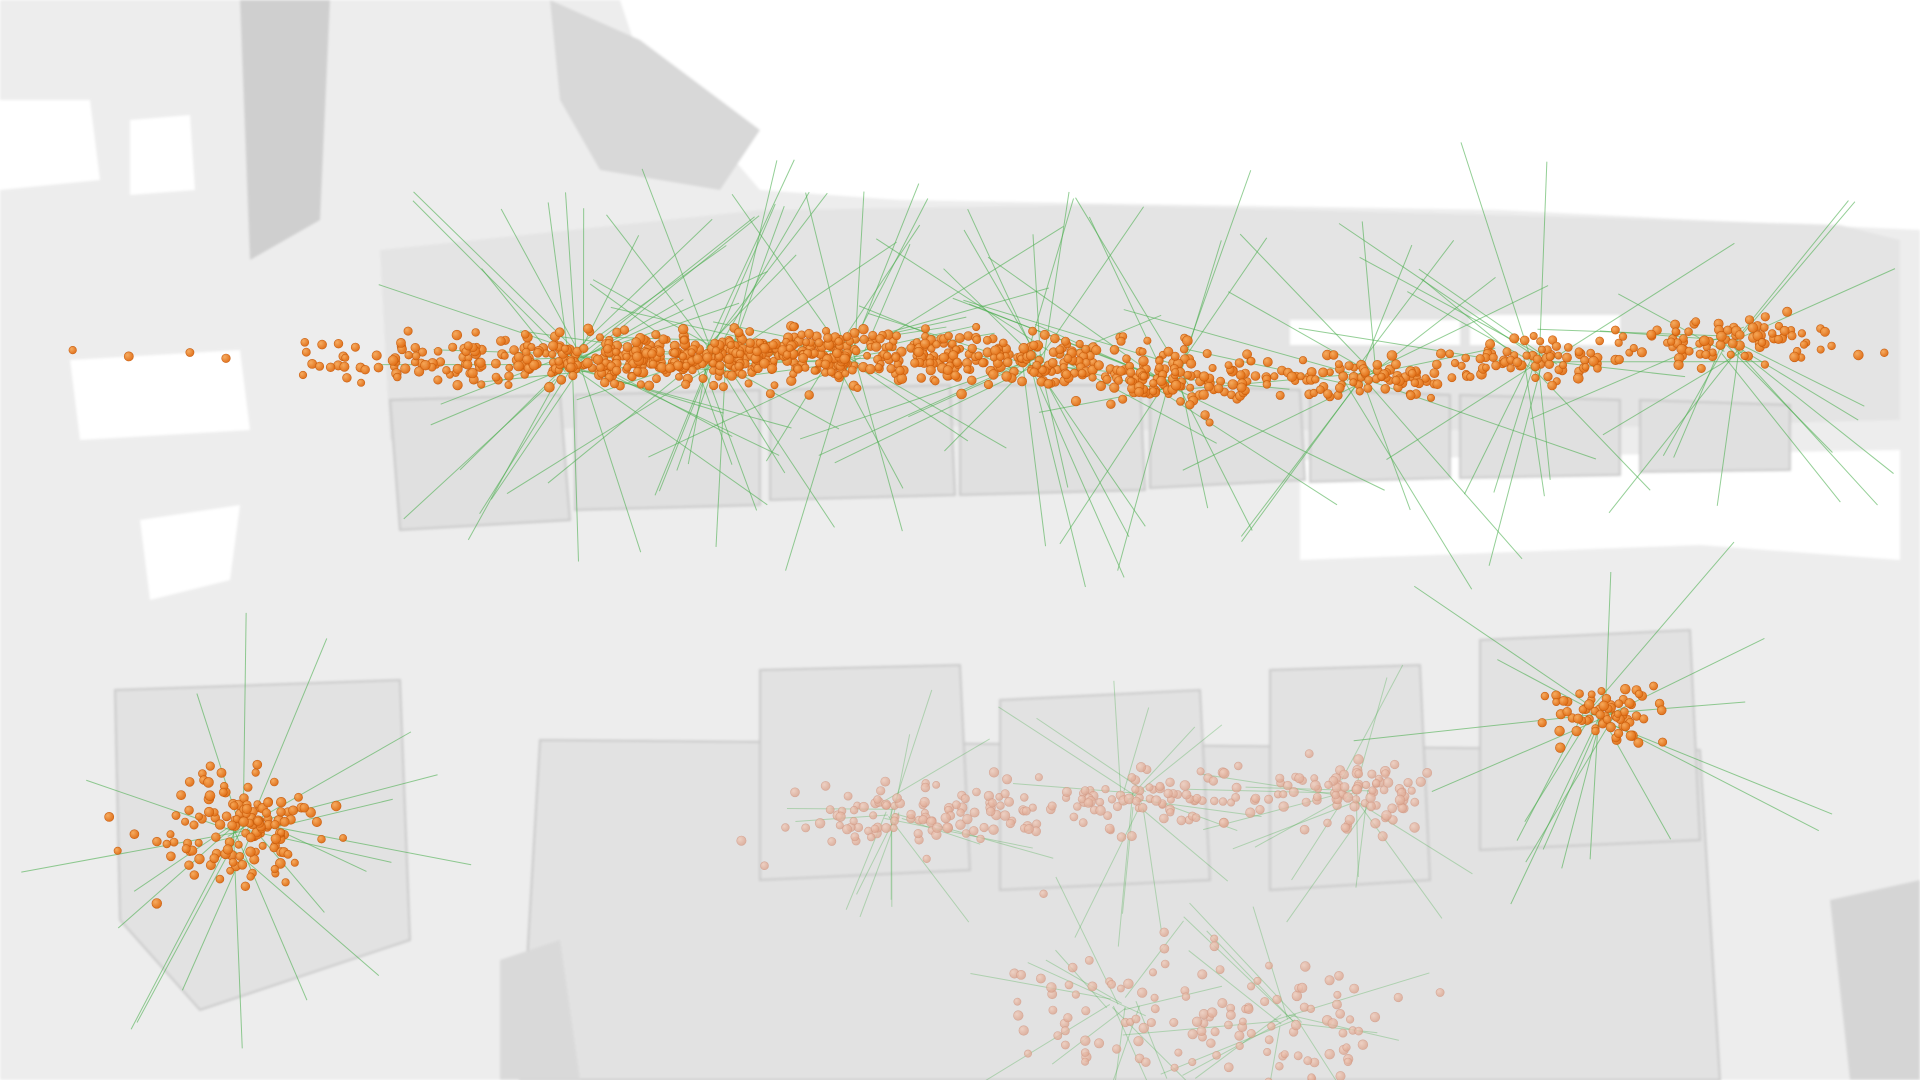 Image resolution: width=1920 pixels, height=1080 pixels. Describe the element at coordinates (1270, 115) in the screenshot. I see `mesh-void-top-right` at that location.